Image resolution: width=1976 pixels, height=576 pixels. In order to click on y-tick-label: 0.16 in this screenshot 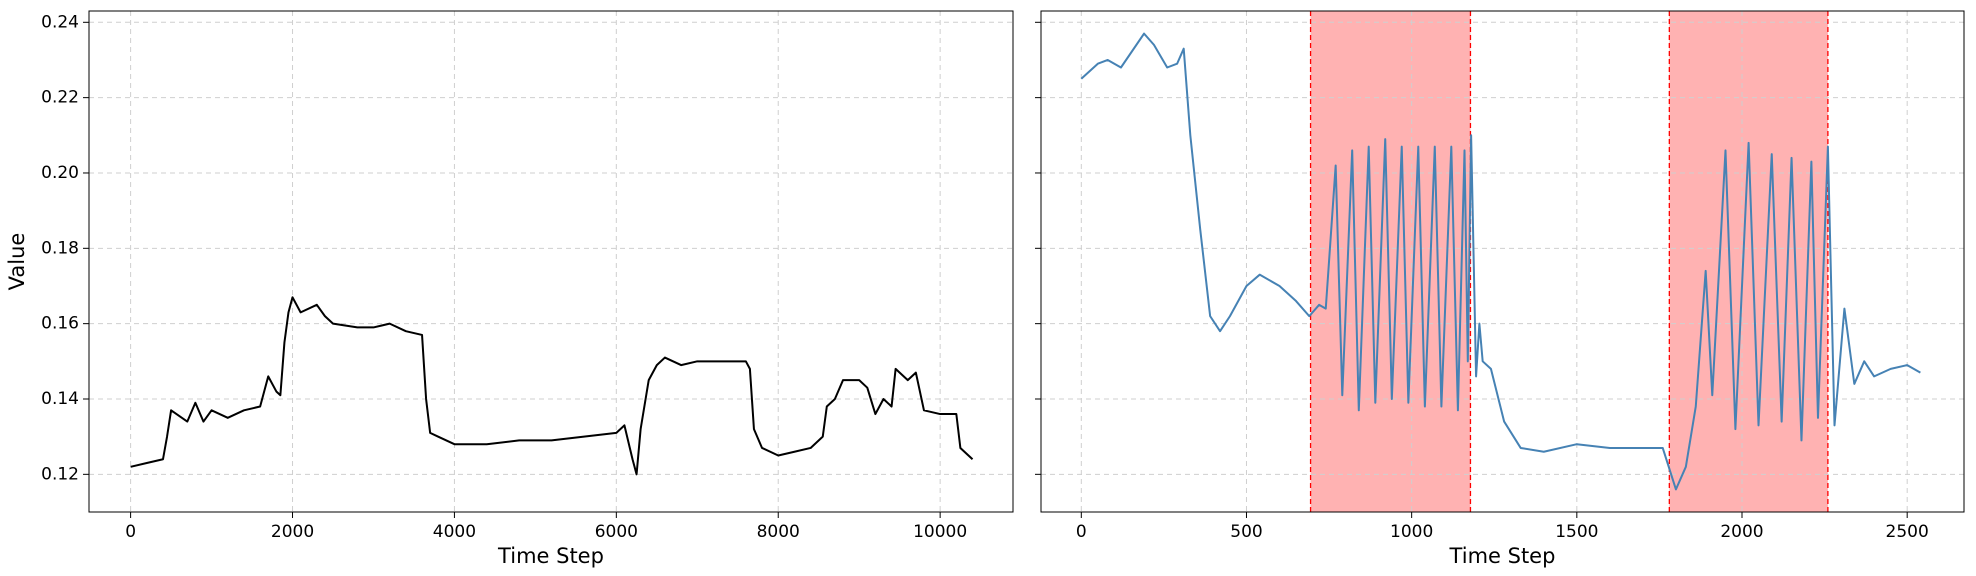, I will do `click(60, 324)`.